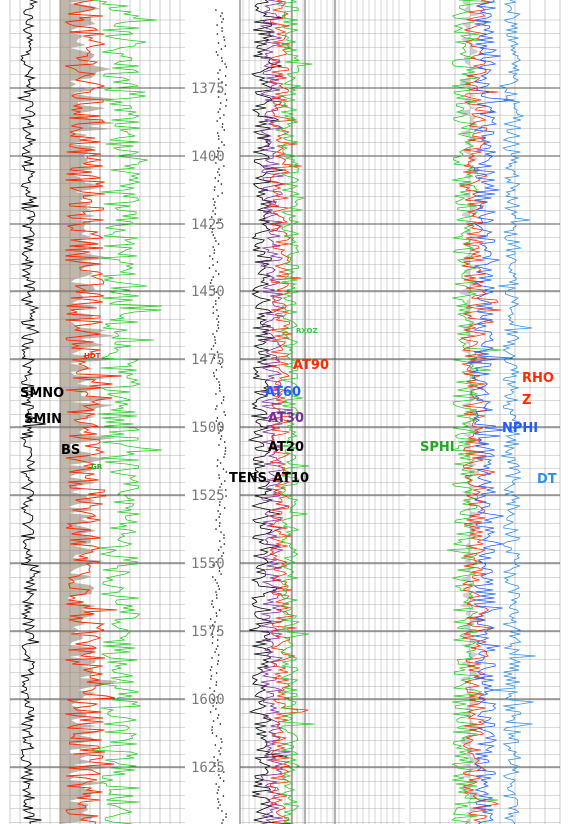  What do you see at coordinates (538, 378) in the screenshot?
I see `curve-label: RHO` at bounding box center [538, 378].